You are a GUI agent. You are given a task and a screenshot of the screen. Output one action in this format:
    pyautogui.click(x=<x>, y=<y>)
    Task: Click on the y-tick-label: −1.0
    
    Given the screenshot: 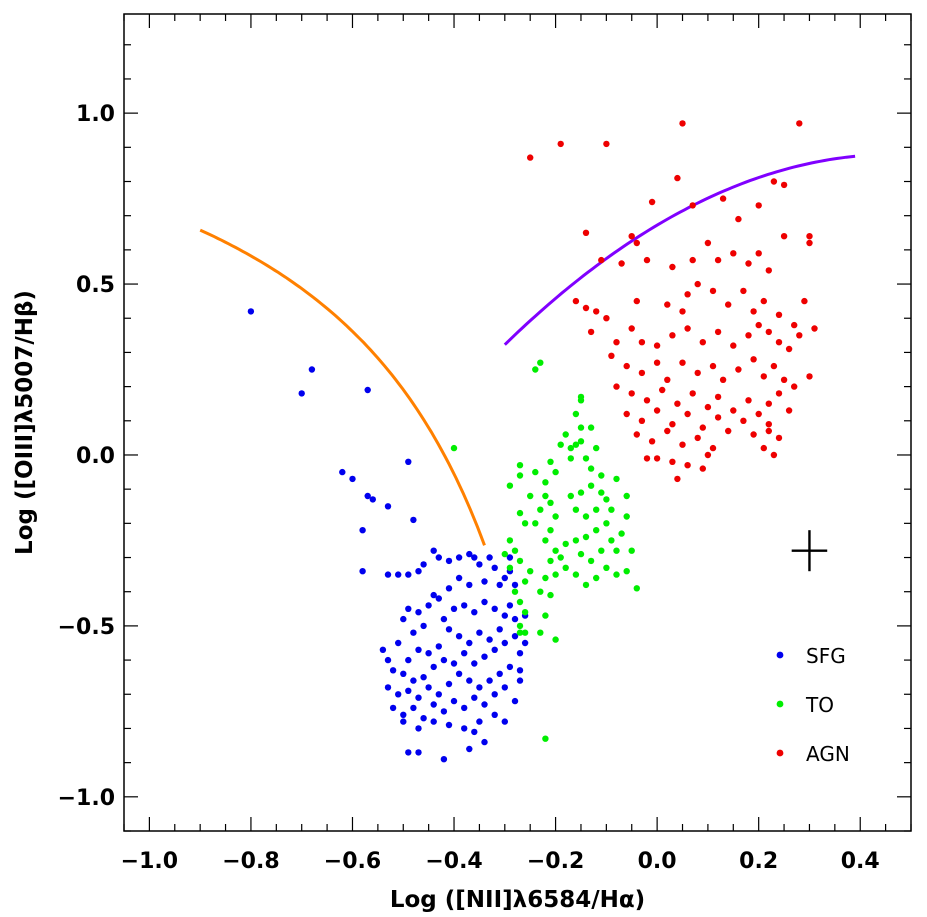 What is the action you would take?
    pyautogui.click(x=86, y=798)
    